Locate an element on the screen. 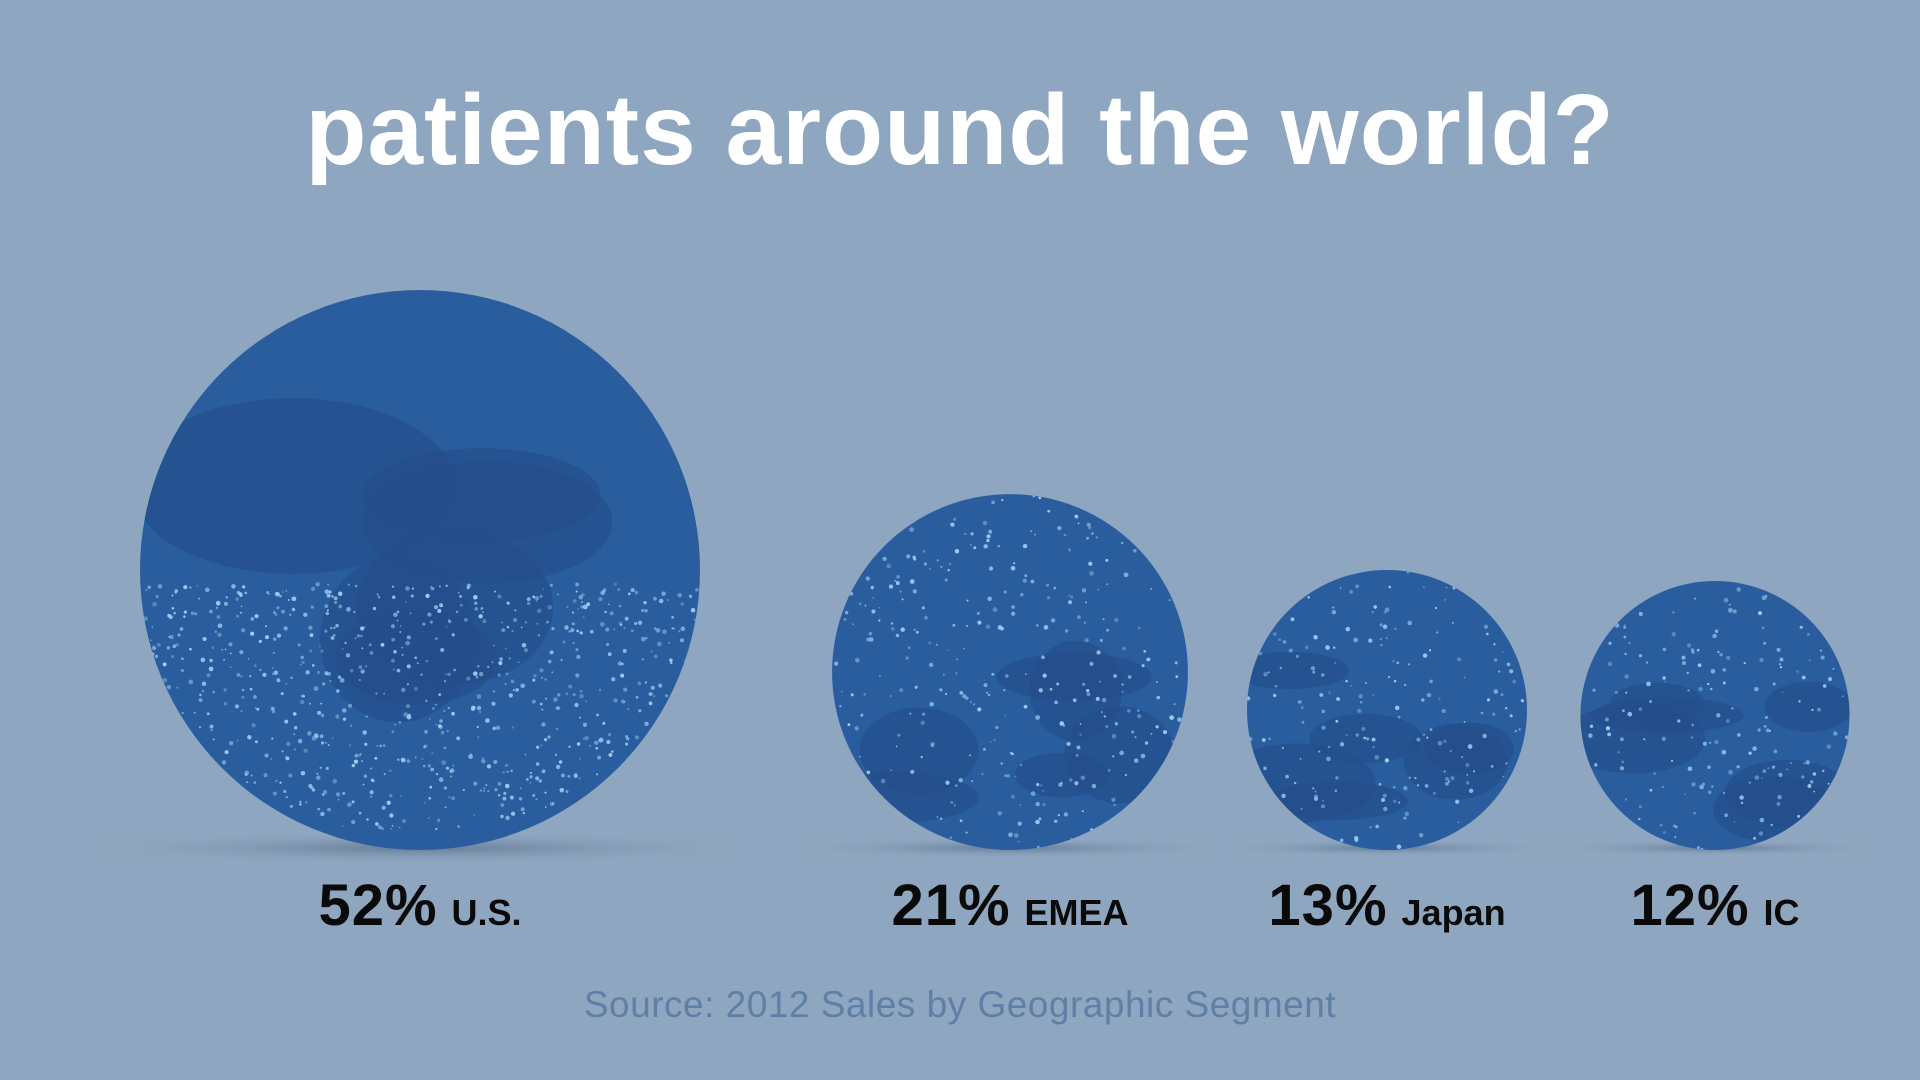  value-label: 21% is located at coordinates (951, 905).